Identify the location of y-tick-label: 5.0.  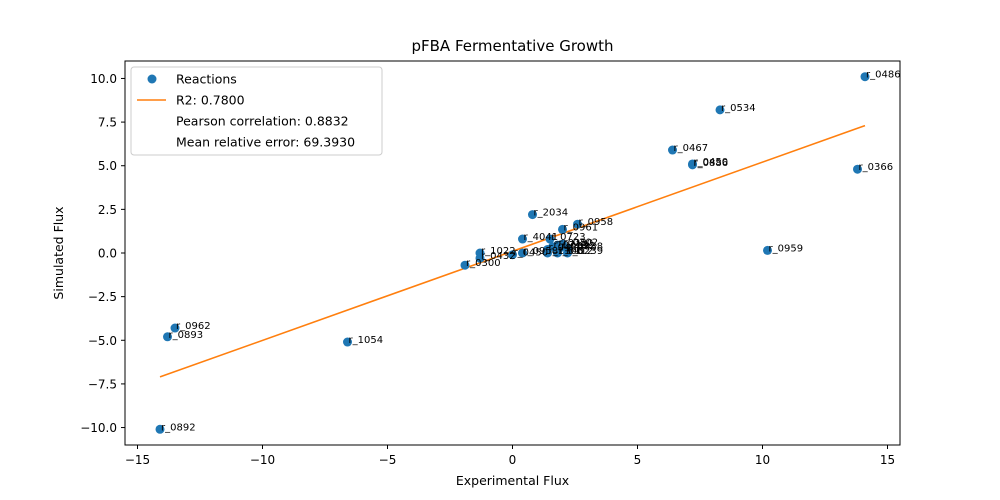
(107, 166).